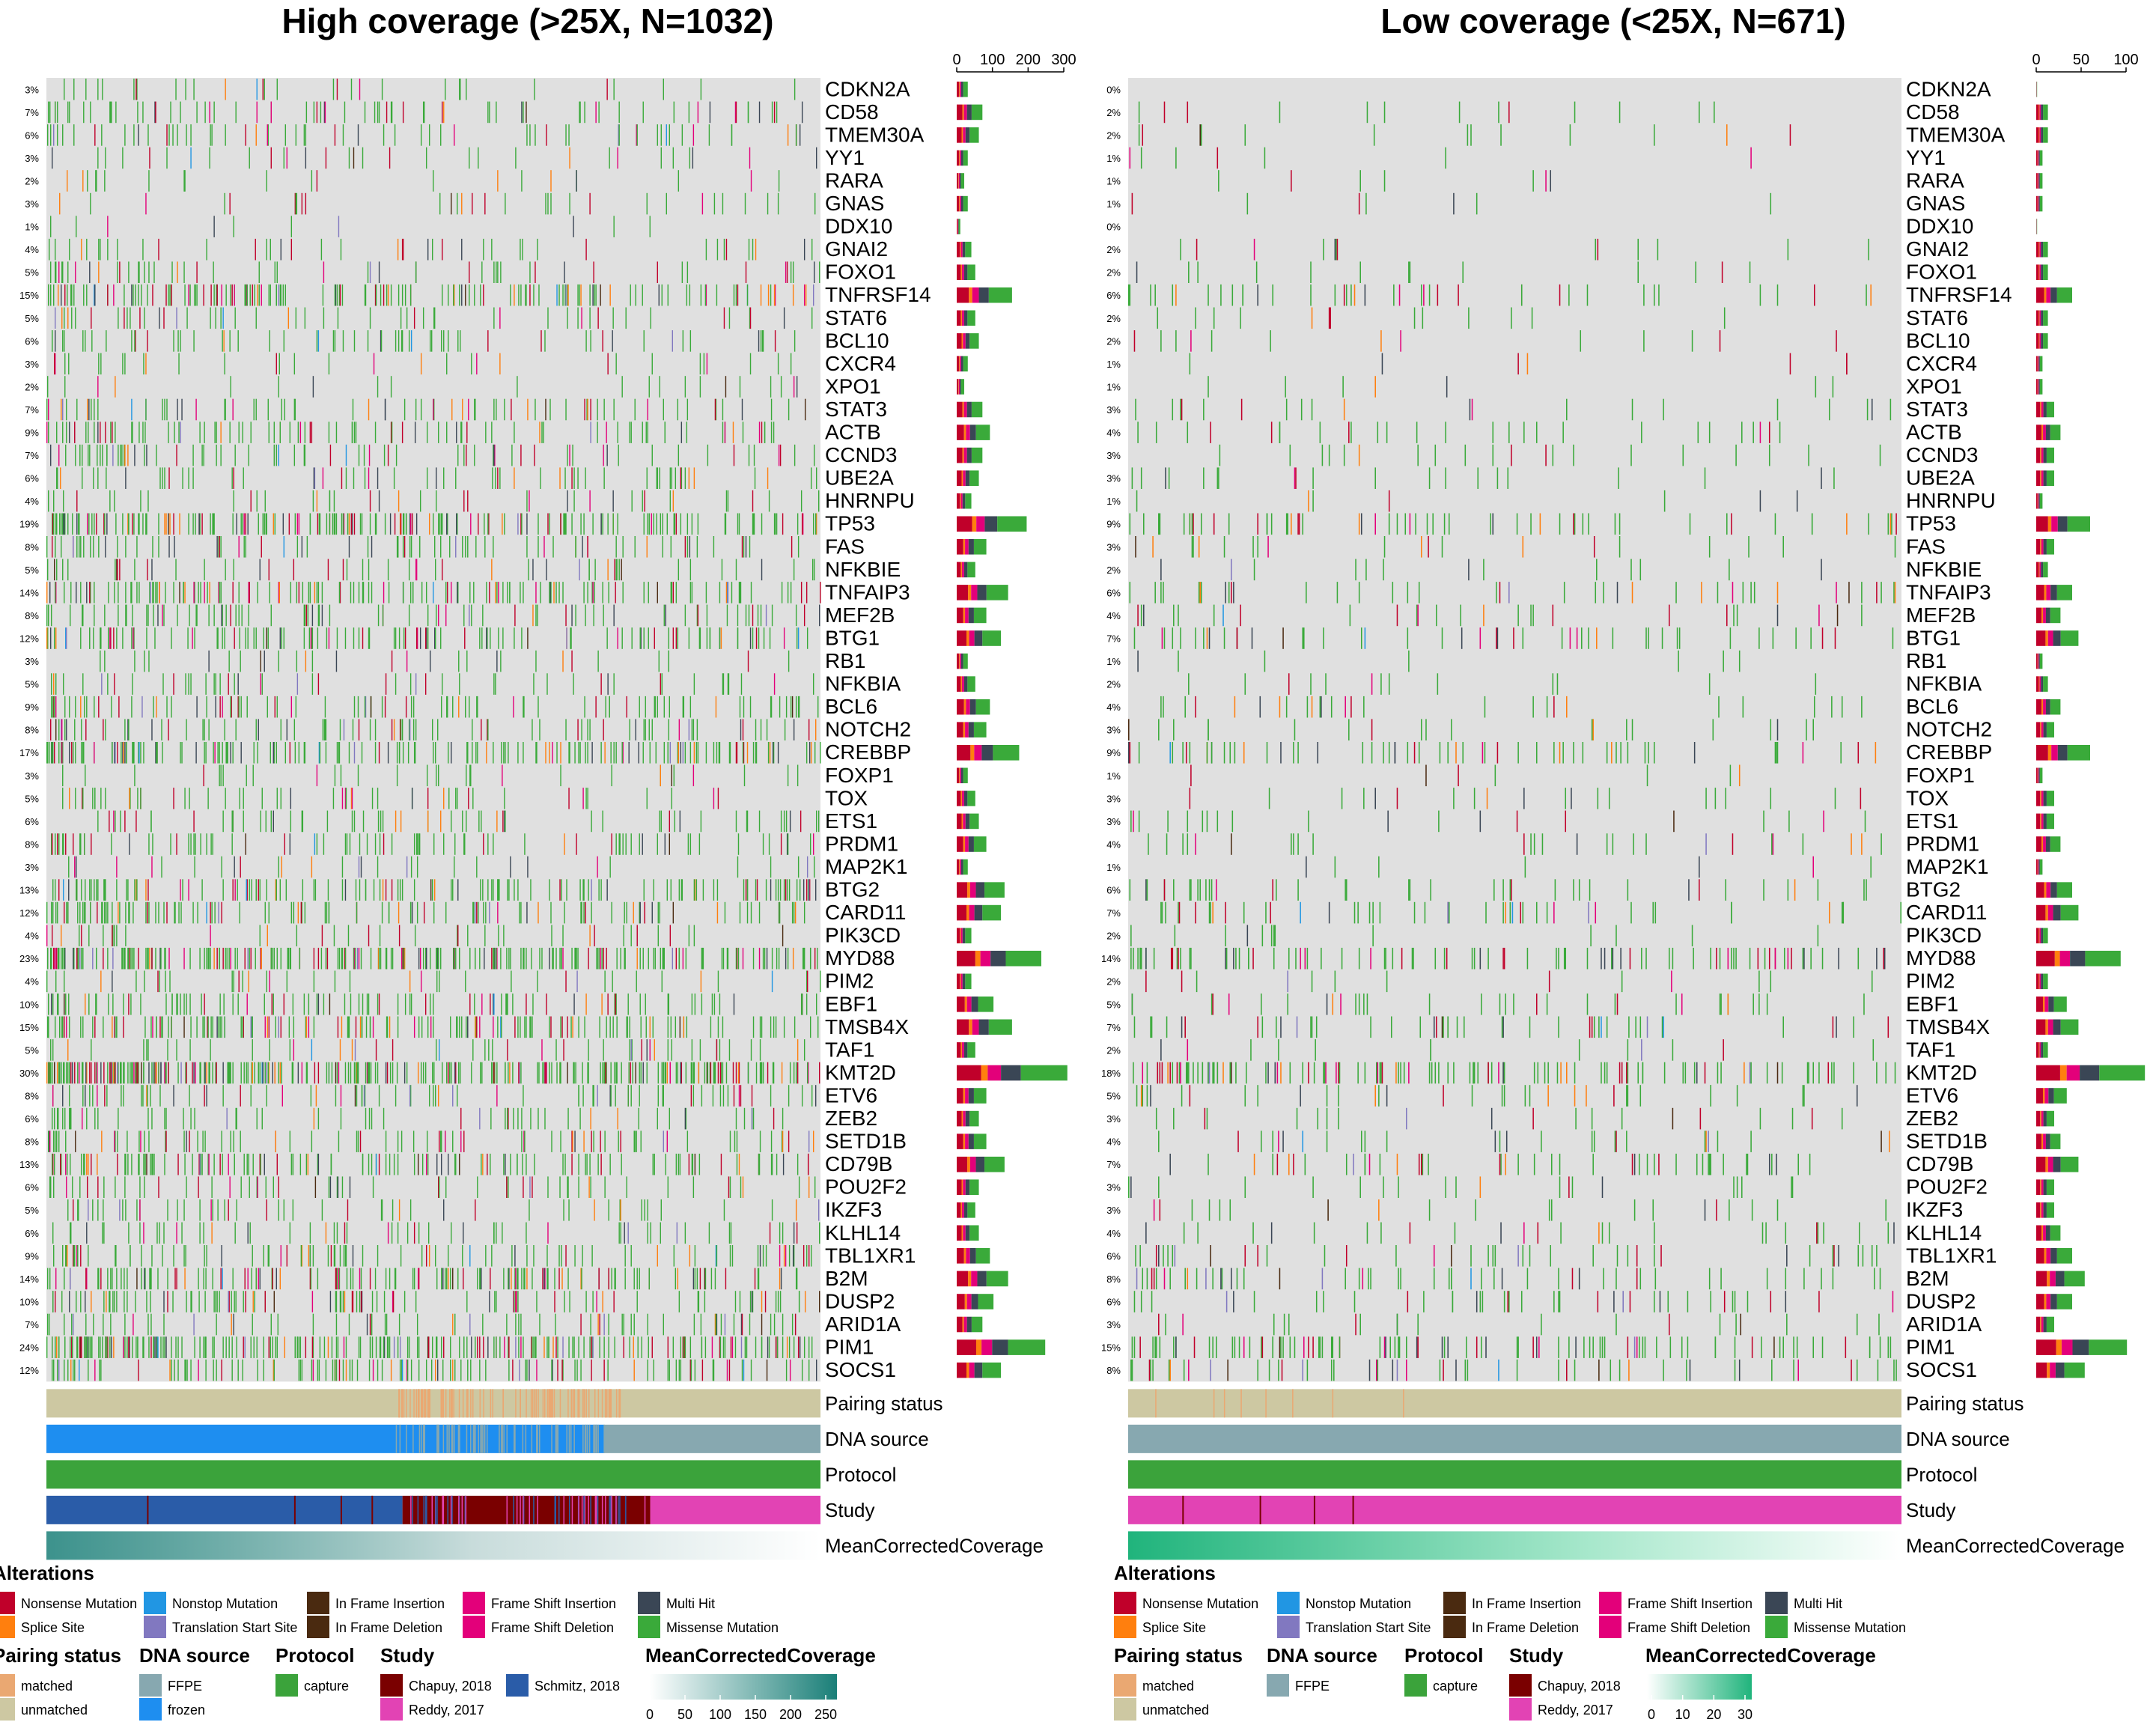 The width and height of the screenshot is (2156, 1725). I want to click on count-bar-segment, so click(967, 135).